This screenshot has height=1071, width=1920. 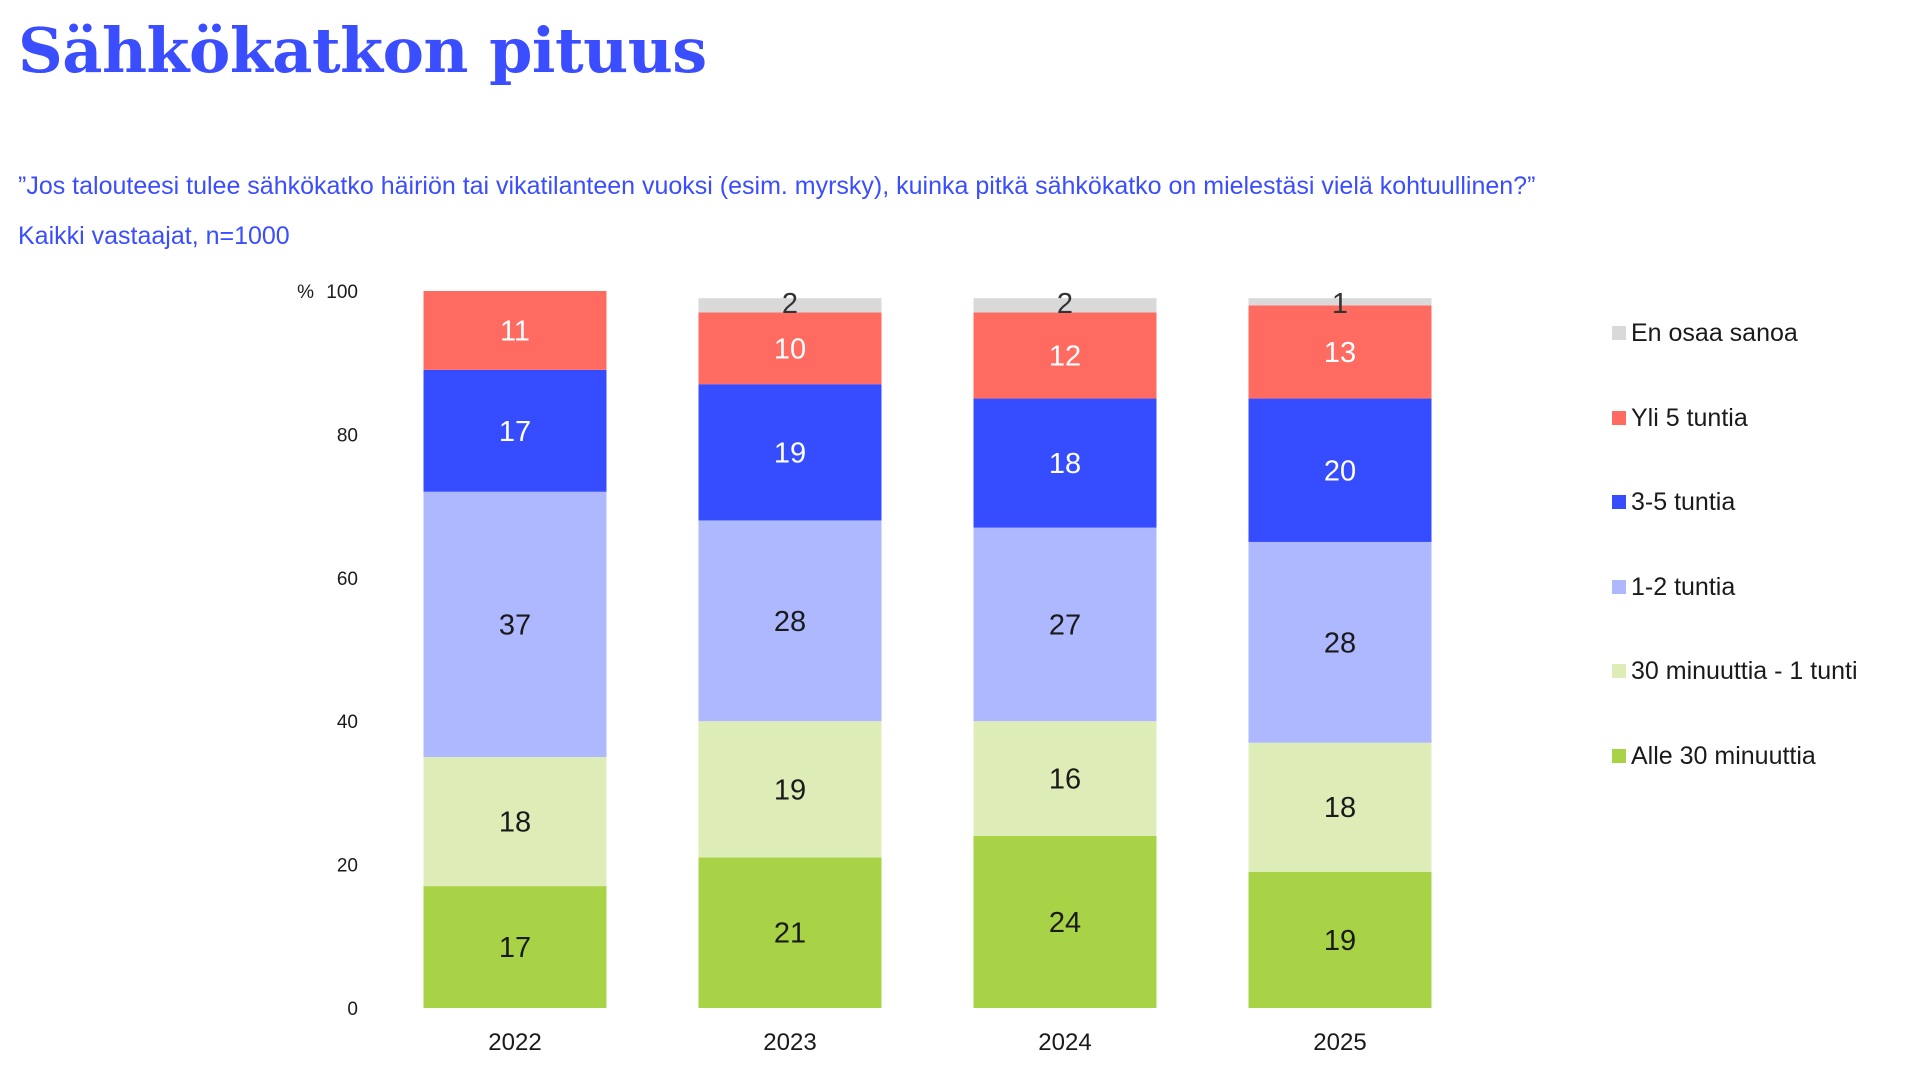 I want to click on data-label: 37, so click(x=515, y=625).